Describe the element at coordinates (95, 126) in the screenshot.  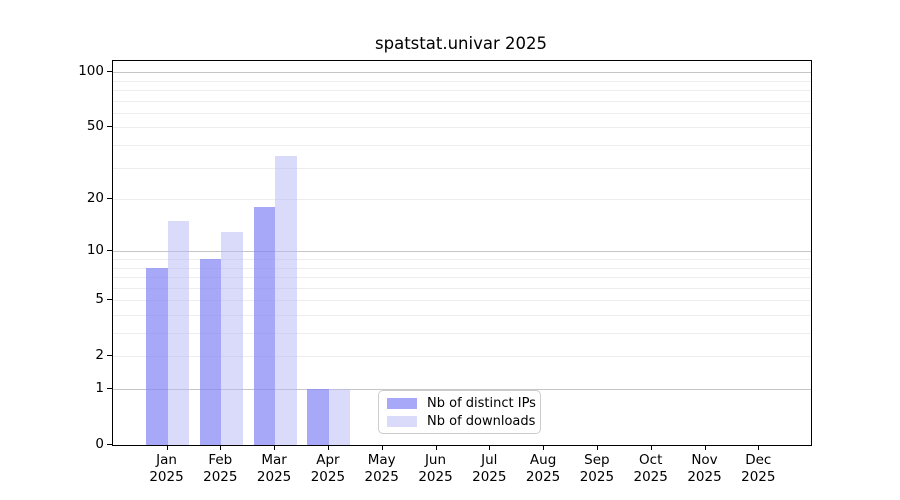
I see `y-tick-label: 50` at that location.